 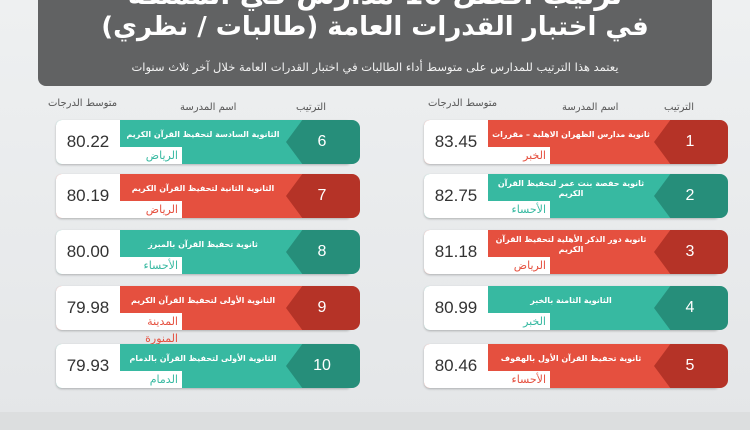 What do you see at coordinates (203, 358) in the screenshot?
I see `school-name: الثانوية الأولى لتحفيظ القرآن بالدمام` at bounding box center [203, 358].